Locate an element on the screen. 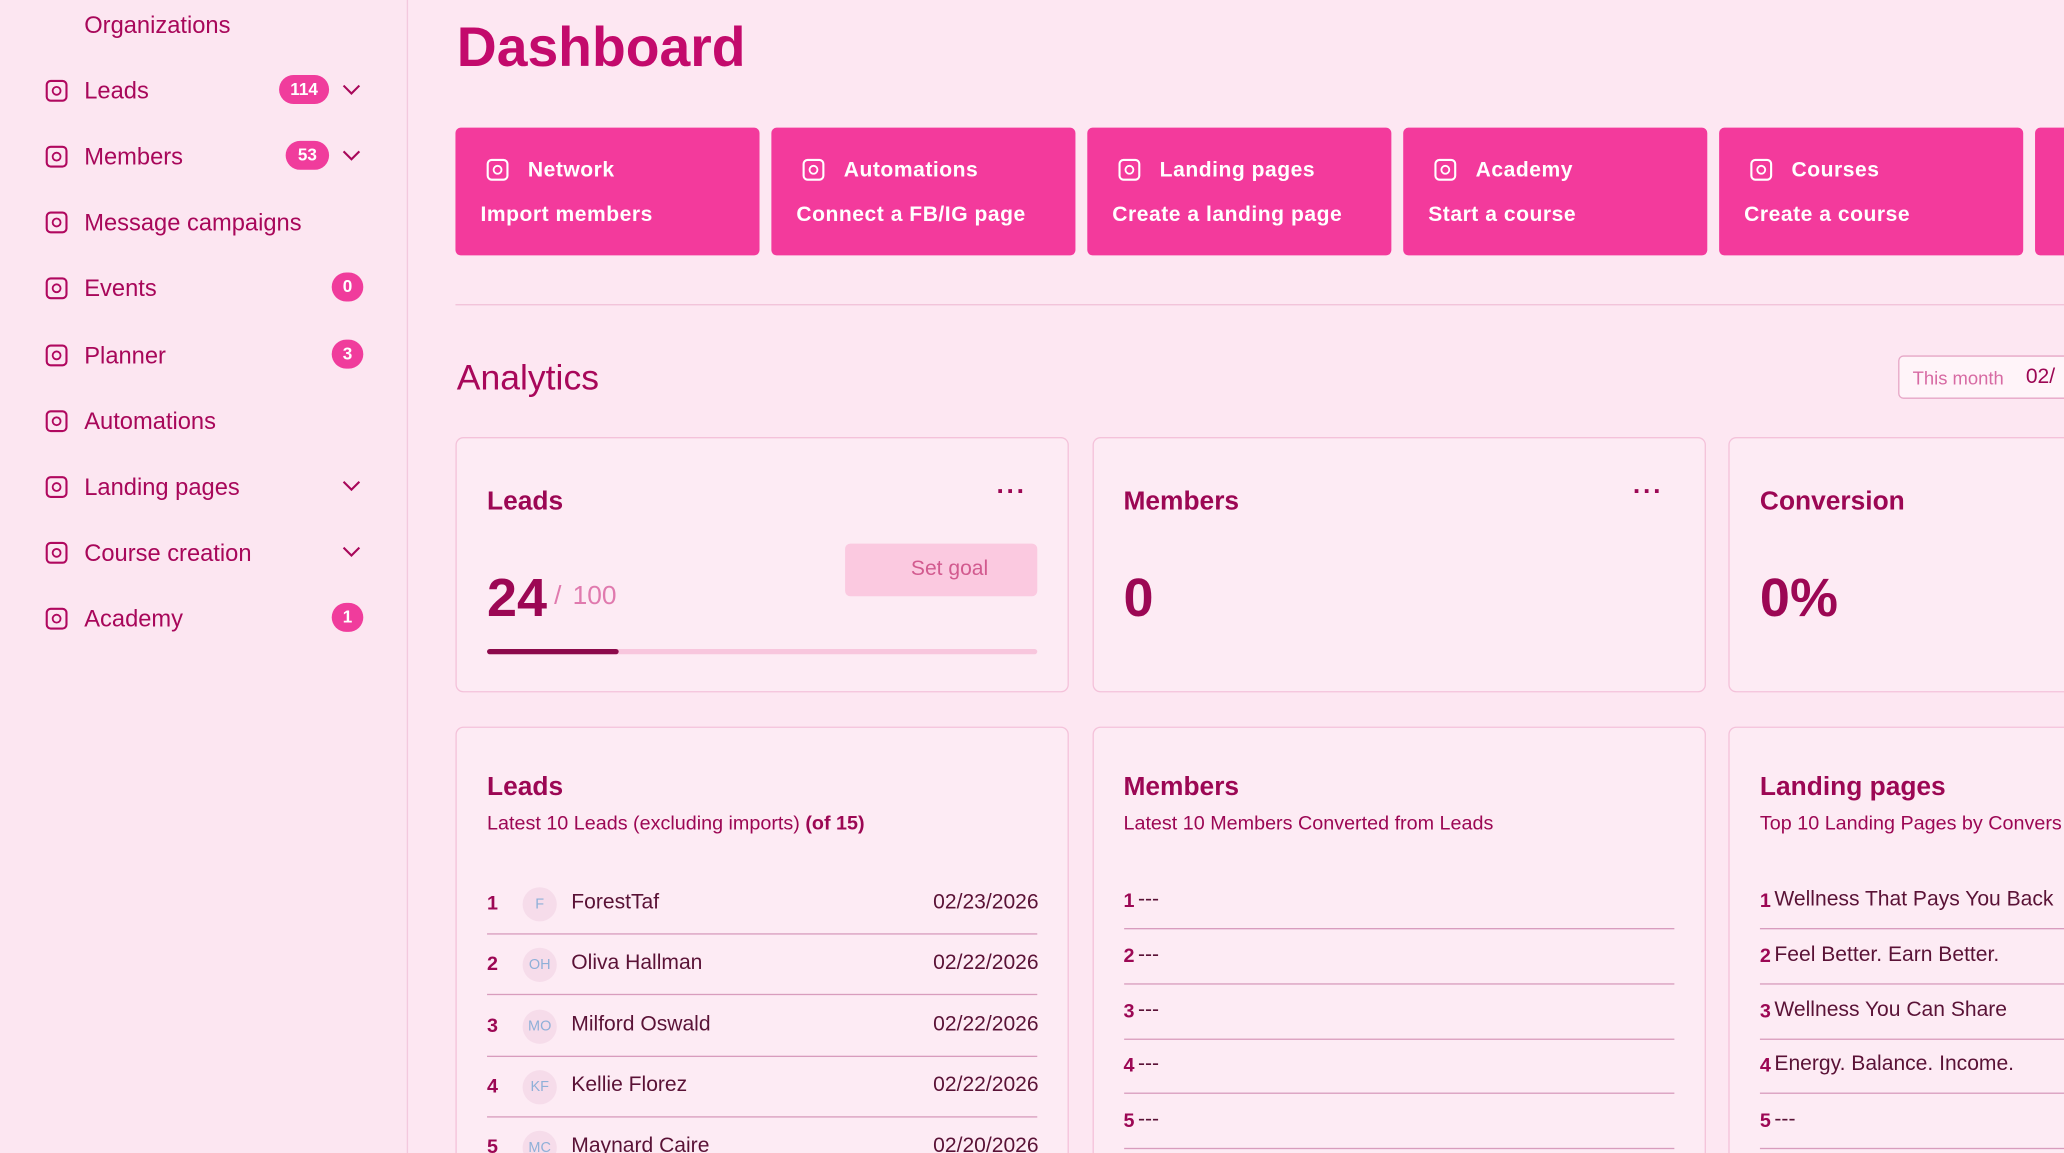 Image resolution: width=2064 pixels, height=1153 pixels. quick-action-card: Automations Connect a FB/IG page is located at coordinates (923, 191).